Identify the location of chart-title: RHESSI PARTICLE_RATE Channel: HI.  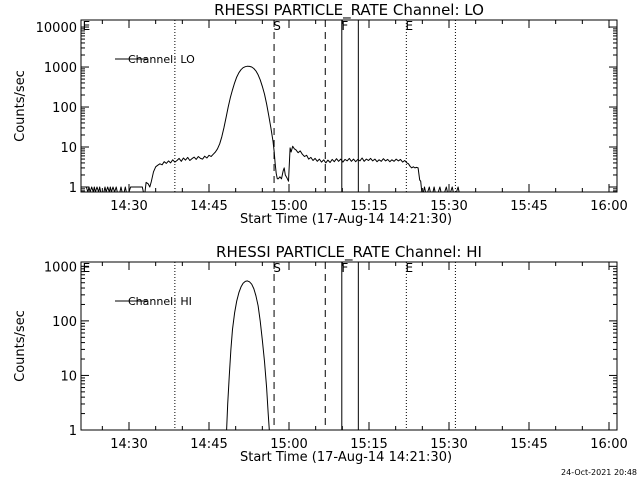
(349, 252).